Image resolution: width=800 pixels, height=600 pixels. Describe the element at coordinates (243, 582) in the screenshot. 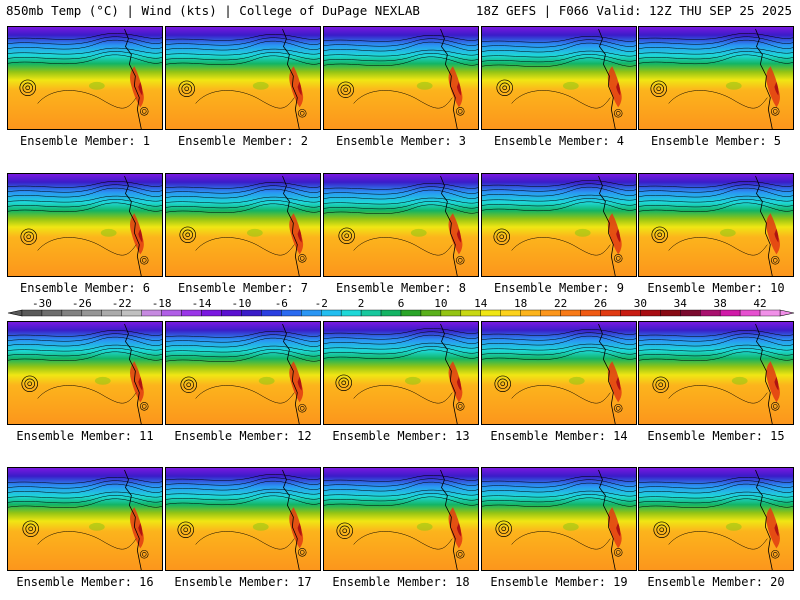

I see `ensemble-member-caption: Ensemble Member: 17` at that location.